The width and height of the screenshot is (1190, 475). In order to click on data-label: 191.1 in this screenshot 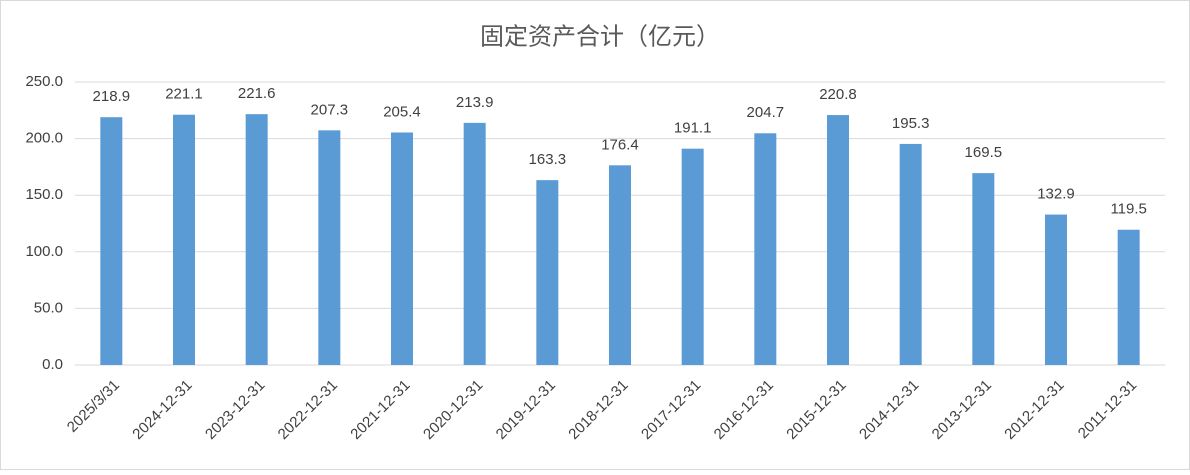, I will do `click(693, 128)`.